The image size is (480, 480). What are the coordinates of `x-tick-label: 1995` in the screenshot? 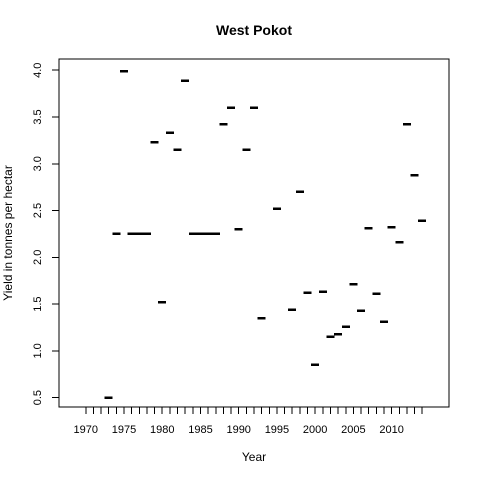 It's located at (277, 430).